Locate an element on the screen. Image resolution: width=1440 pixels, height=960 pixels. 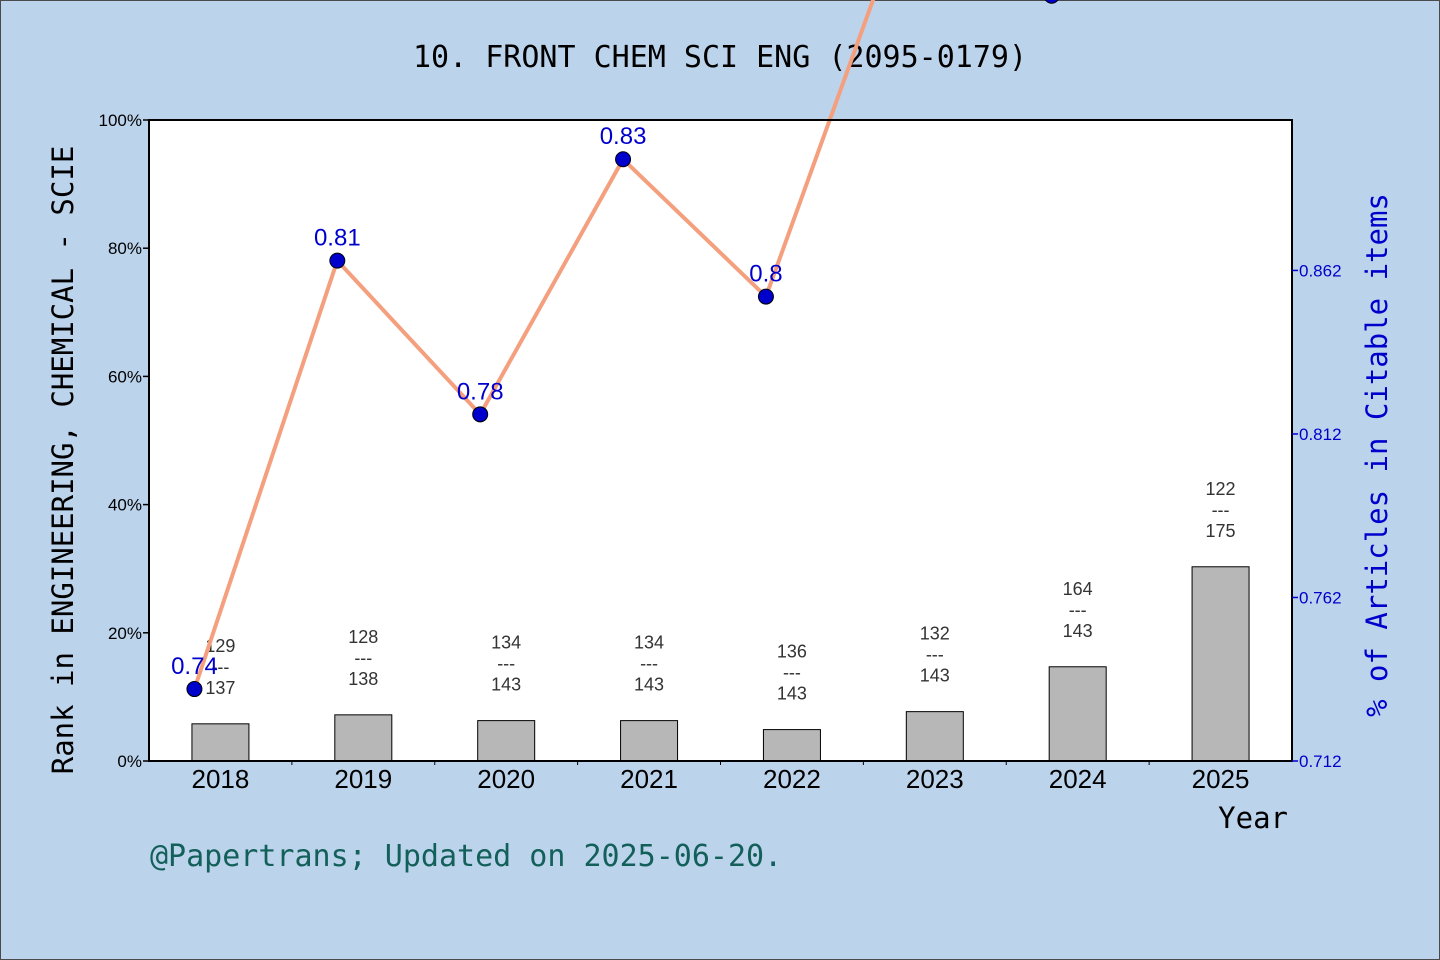
x-axis: 2018 2019 2020 2021 2022 2023 2024 2025 is located at coordinates (721, 777).